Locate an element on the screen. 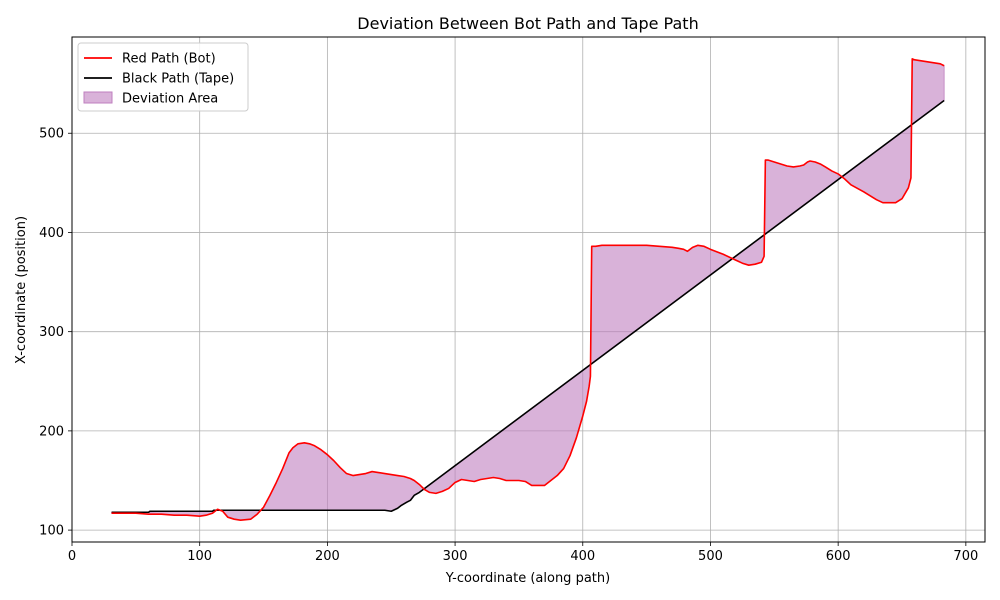 This screenshot has width=1000, height=600. x-tick-label: 400 is located at coordinates (582, 556).